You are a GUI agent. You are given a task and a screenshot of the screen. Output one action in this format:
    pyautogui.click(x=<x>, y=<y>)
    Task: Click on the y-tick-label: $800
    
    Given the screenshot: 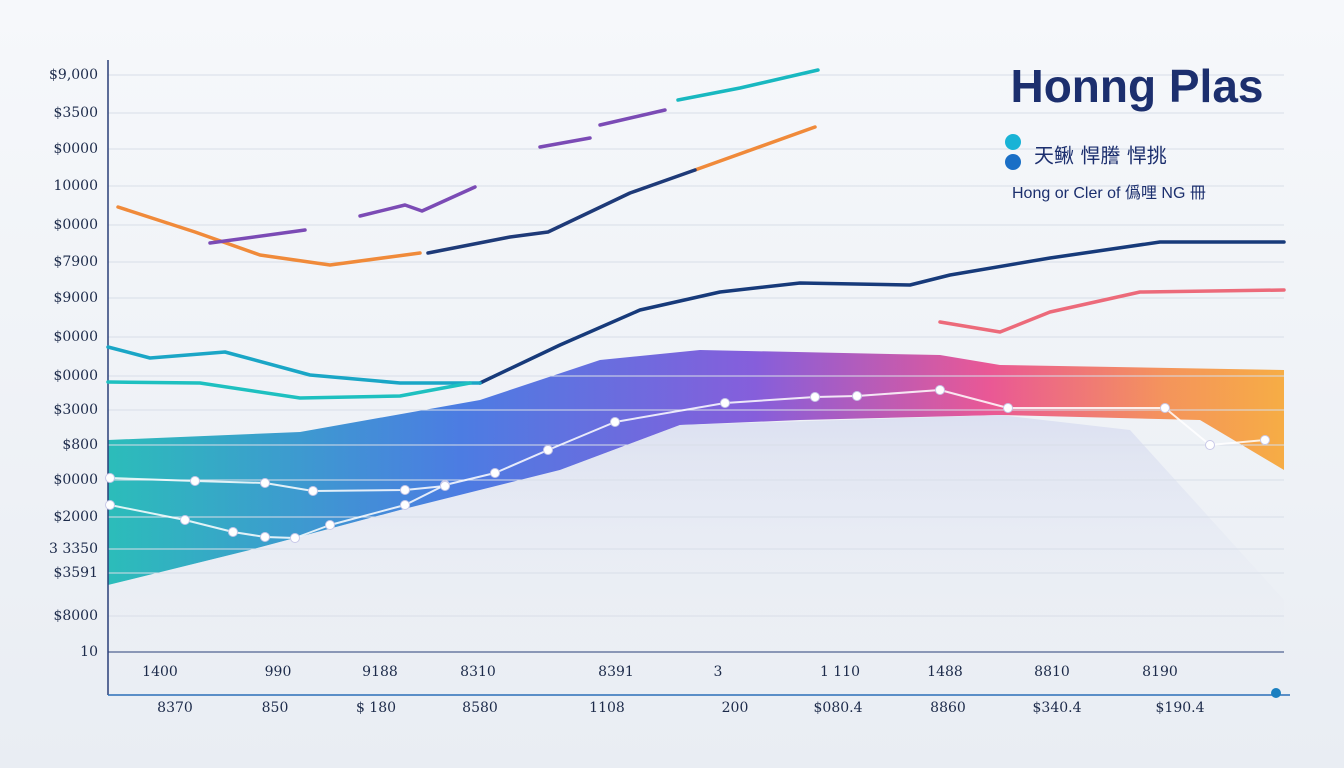 What is the action you would take?
    pyautogui.click(x=80, y=445)
    